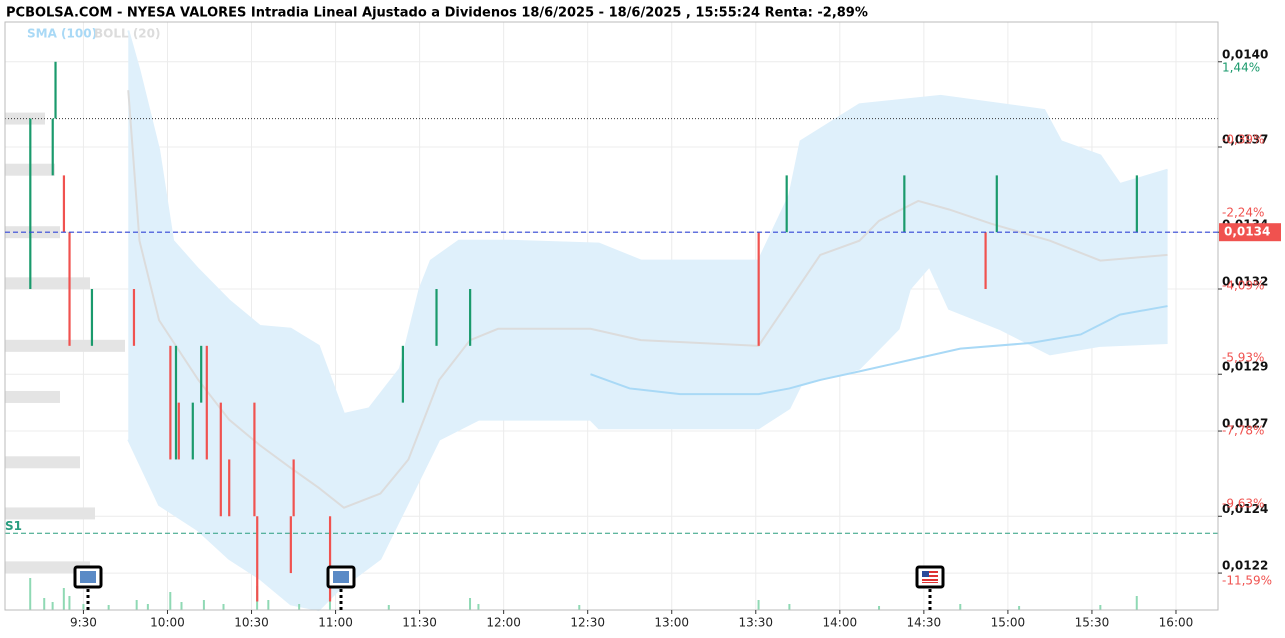 This screenshot has width=1285, height=638. What do you see at coordinates (127, 34) in the screenshot?
I see `legend-entry: BOLL (20)` at bounding box center [127, 34].